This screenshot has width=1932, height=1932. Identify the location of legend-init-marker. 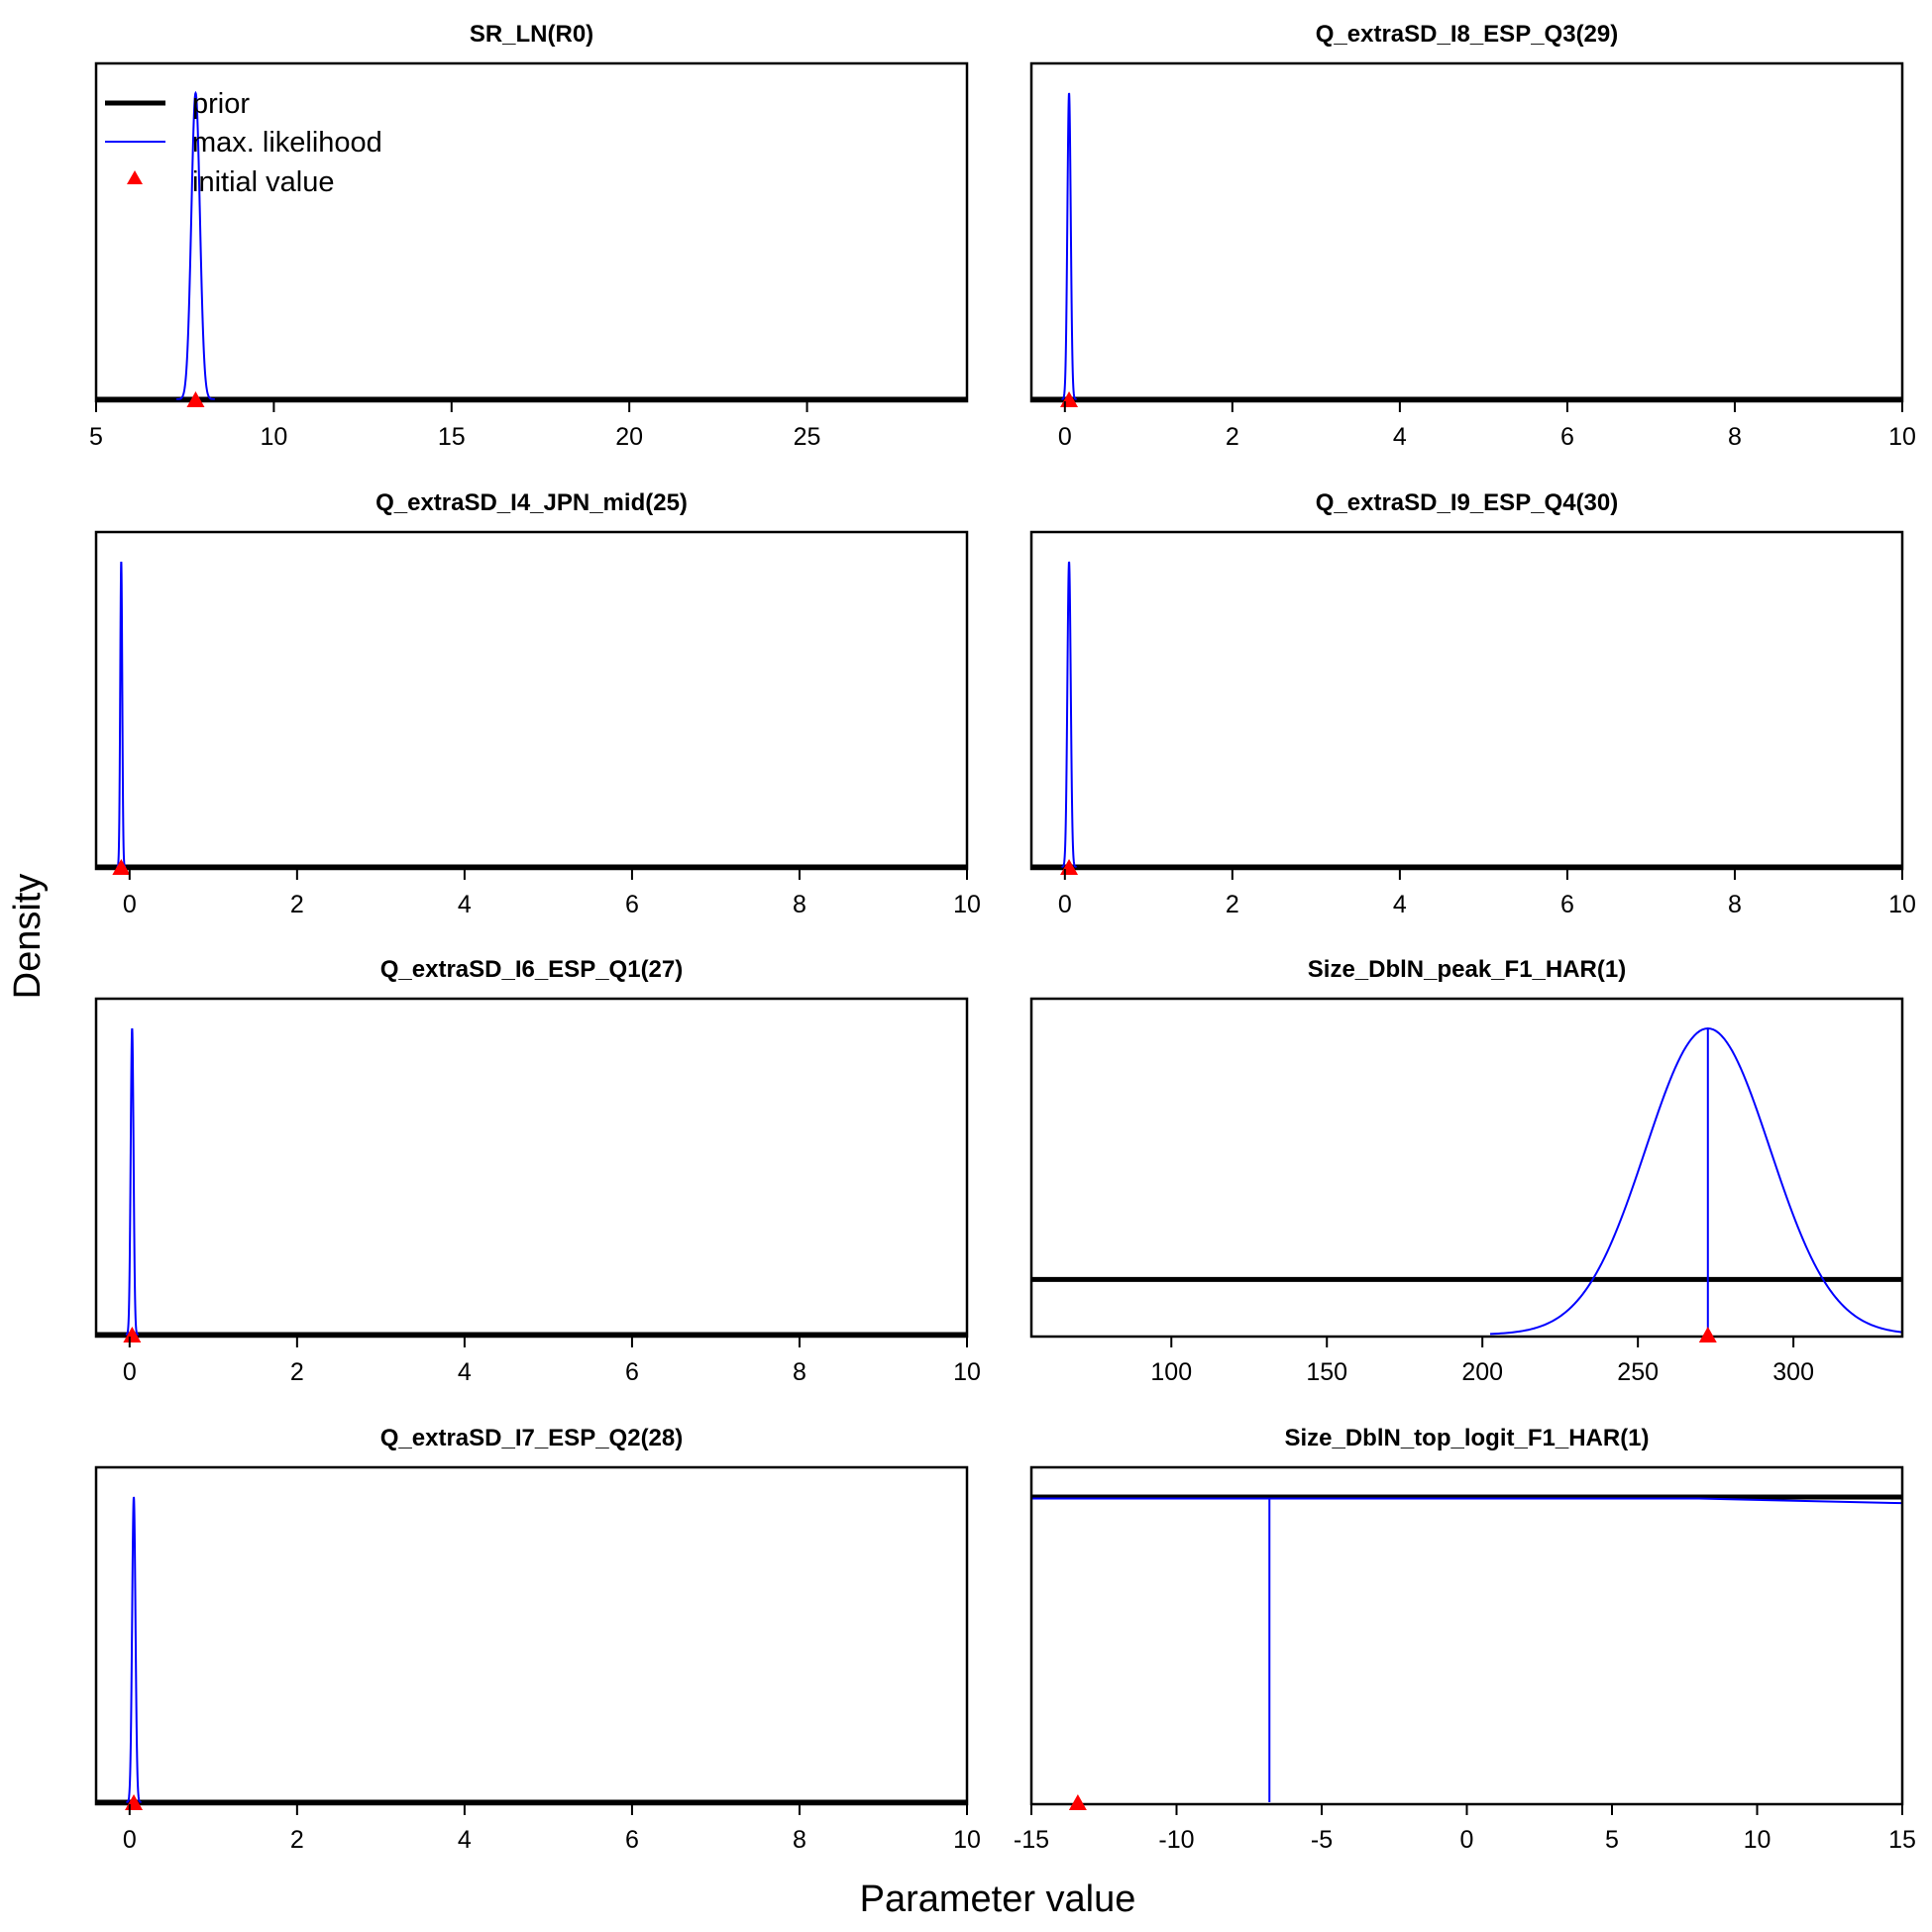
(135, 177).